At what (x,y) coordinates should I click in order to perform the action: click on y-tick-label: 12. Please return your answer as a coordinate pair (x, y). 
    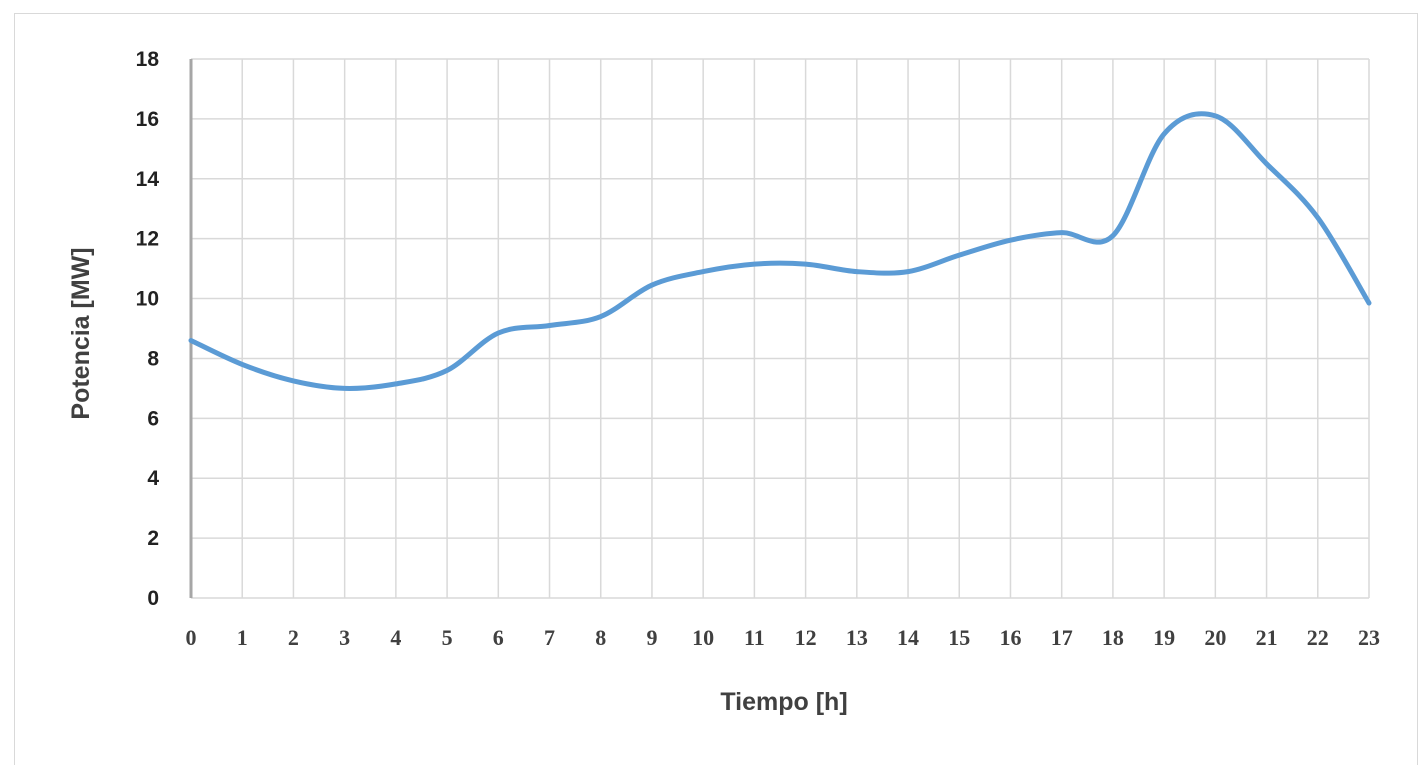
    Looking at the image, I should click on (147, 239).